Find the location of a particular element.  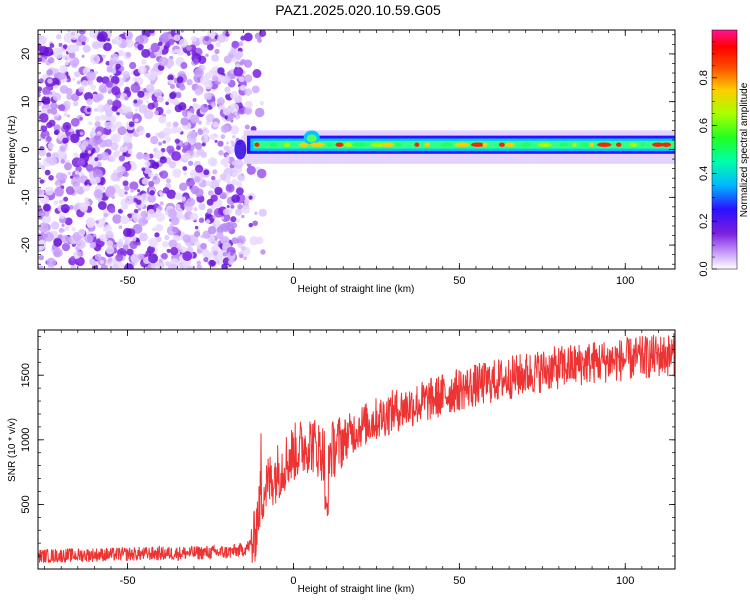

x-tick-label: 100 is located at coordinates (625, 281).